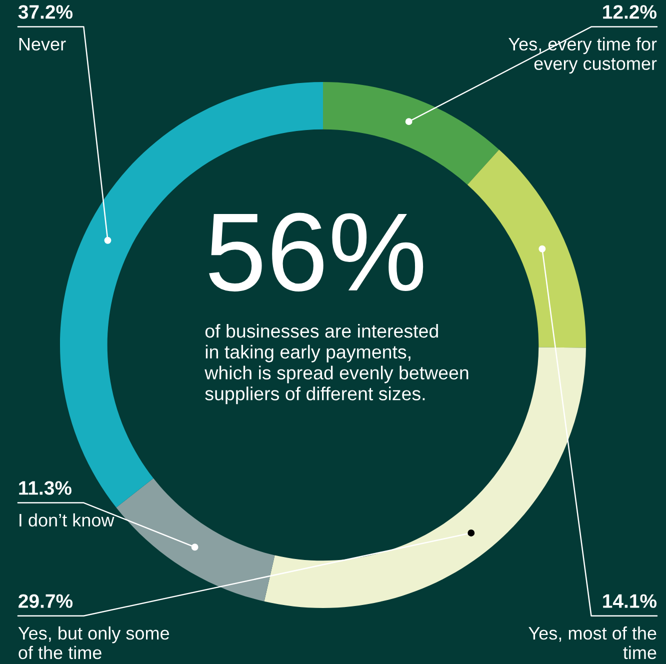  I want to click on text: 56%, so click(316, 252).